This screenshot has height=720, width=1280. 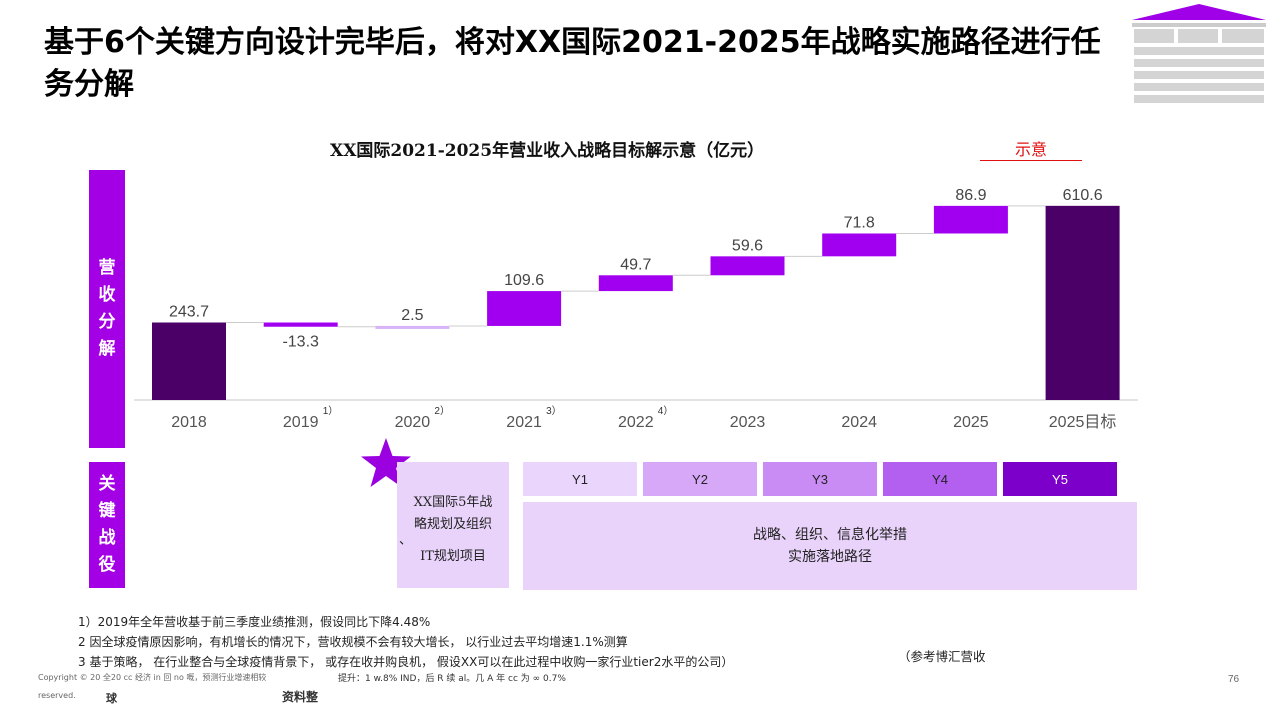 What do you see at coordinates (57, 695) in the screenshot?
I see `reserved-text: reserved.` at bounding box center [57, 695].